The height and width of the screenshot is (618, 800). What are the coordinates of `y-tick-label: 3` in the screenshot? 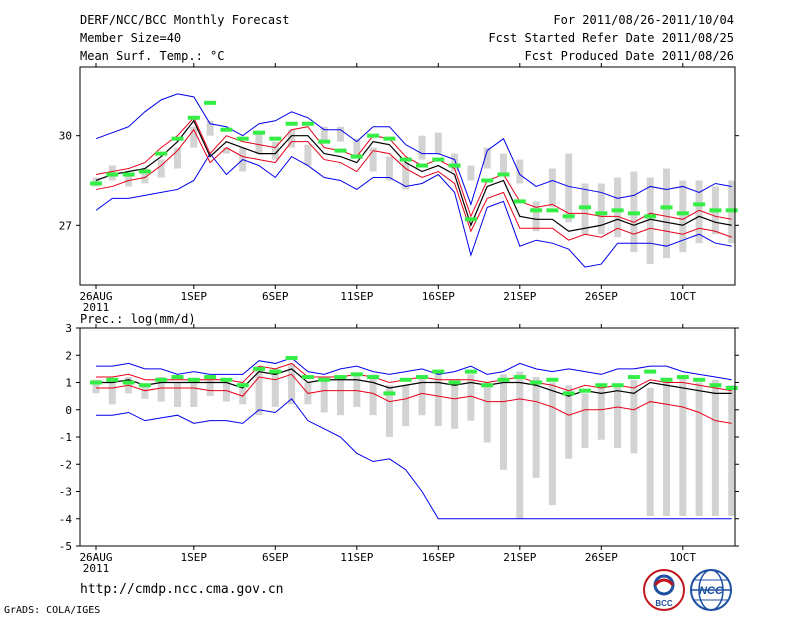 It's located at (68, 328).